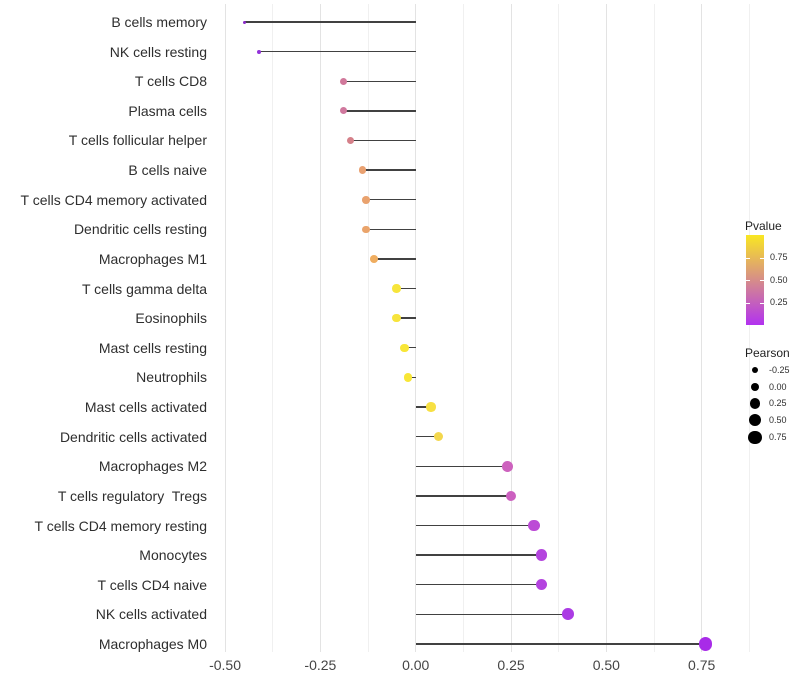 The image size is (800, 700). I want to click on y-axis-label: Macrophages M2, so click(152, 466).